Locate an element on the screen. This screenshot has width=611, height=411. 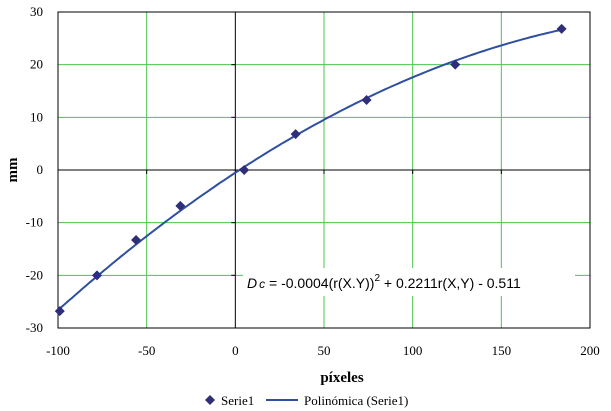
x-tick-label: 200 is located at coordinates (590, 350).